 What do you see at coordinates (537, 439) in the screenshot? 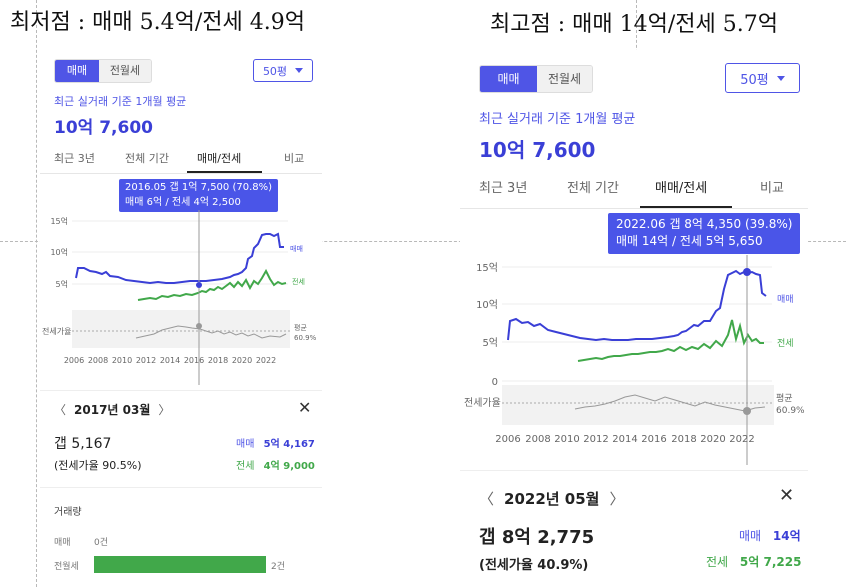
I see `x-tick-label: 2008` at bounding box center [537, 439].